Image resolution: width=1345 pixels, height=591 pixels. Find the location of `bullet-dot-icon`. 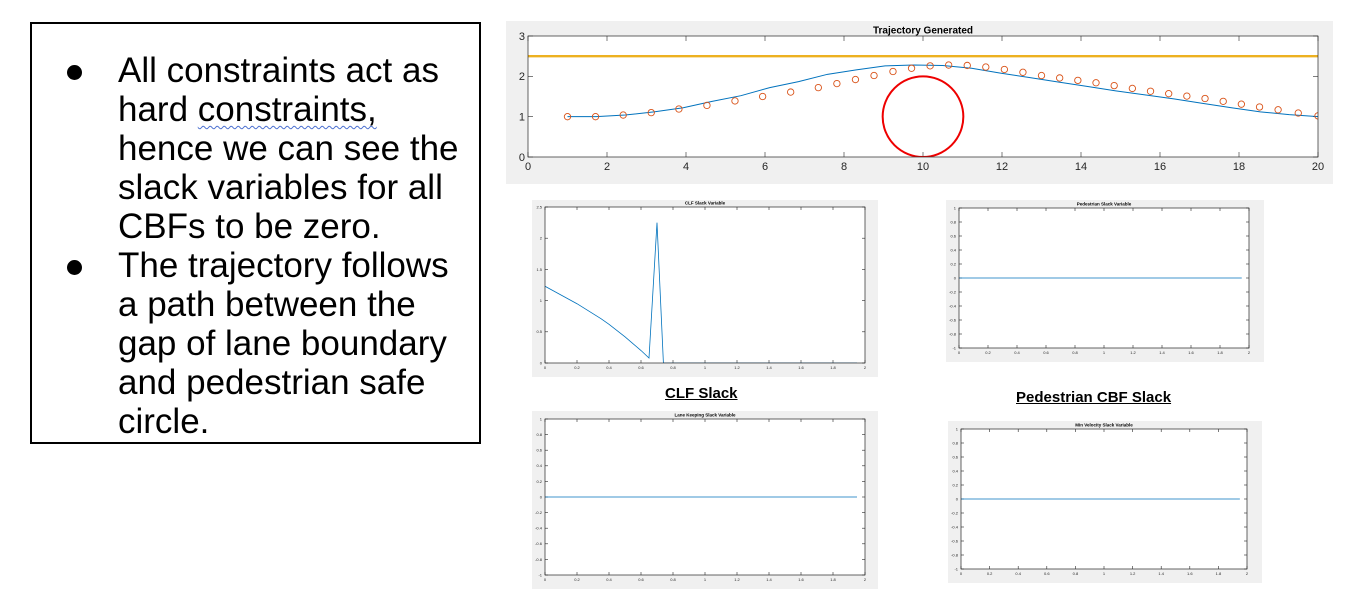

bullet-dot-icon is located at coordinates (74, 72).